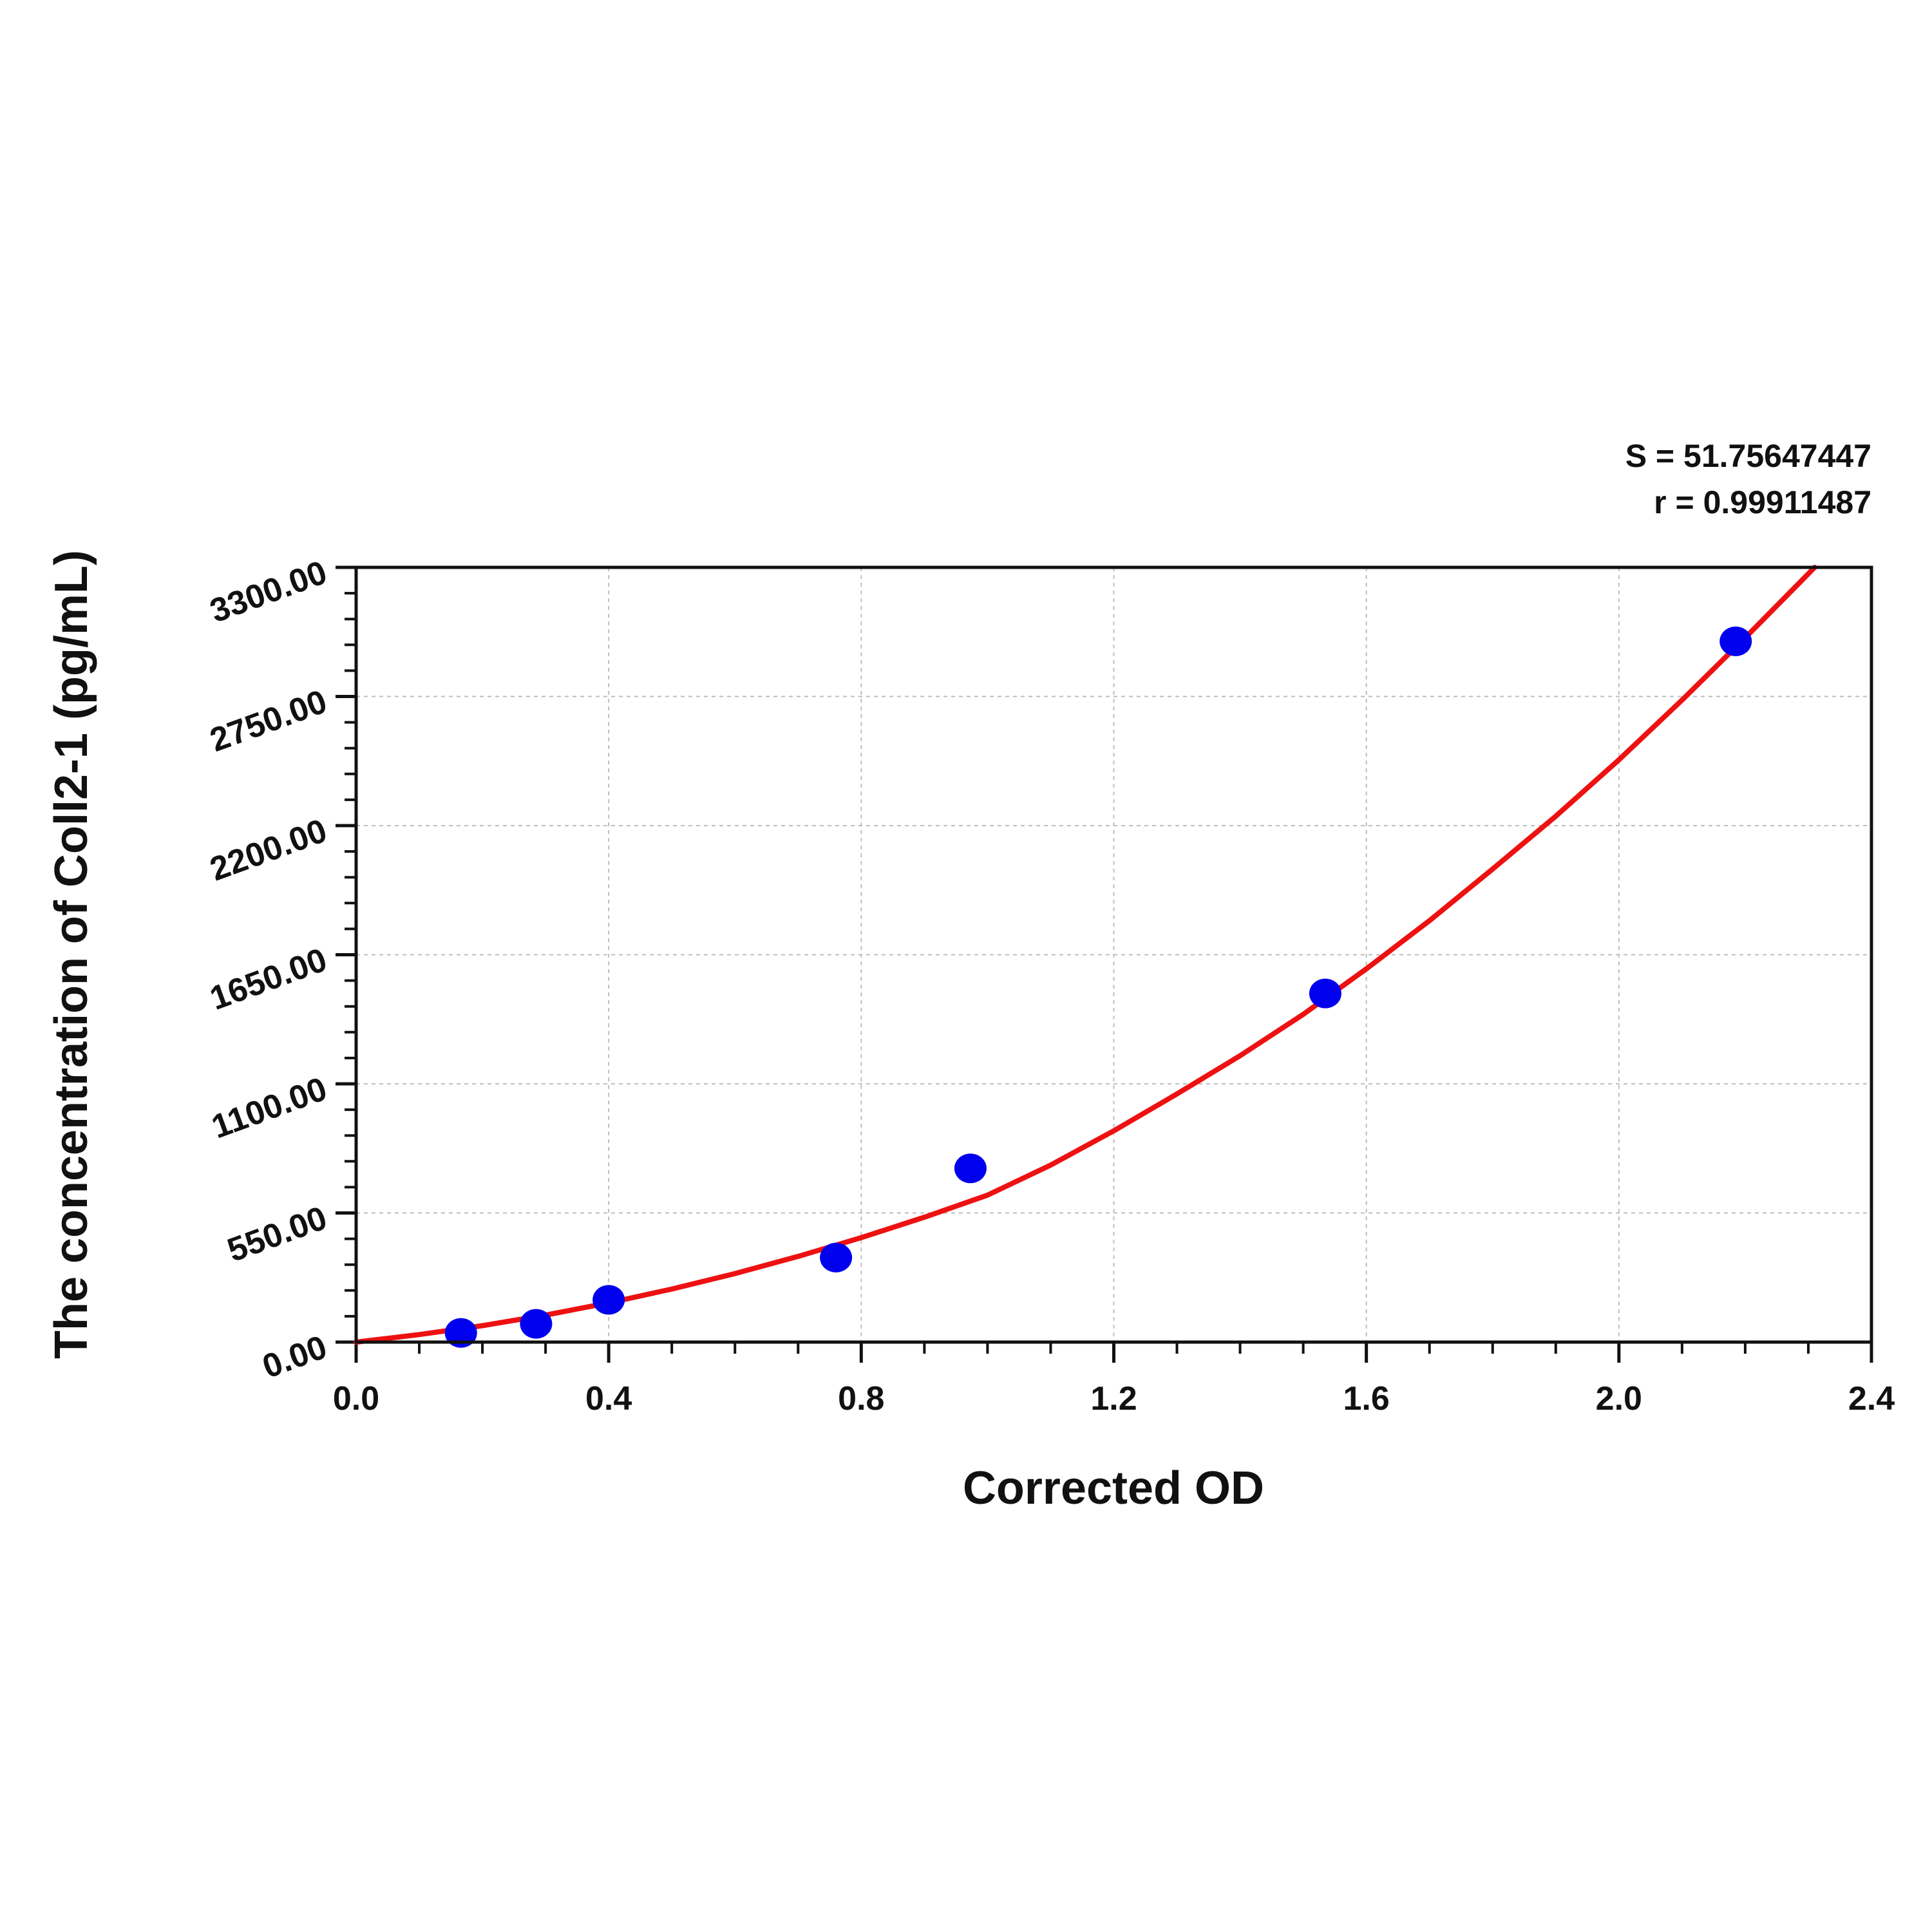  What do you see at coordinates (269, 1108) in the screenshot?
I see `y-tick-label: 1100.00` at bounding box center [269, 1108].